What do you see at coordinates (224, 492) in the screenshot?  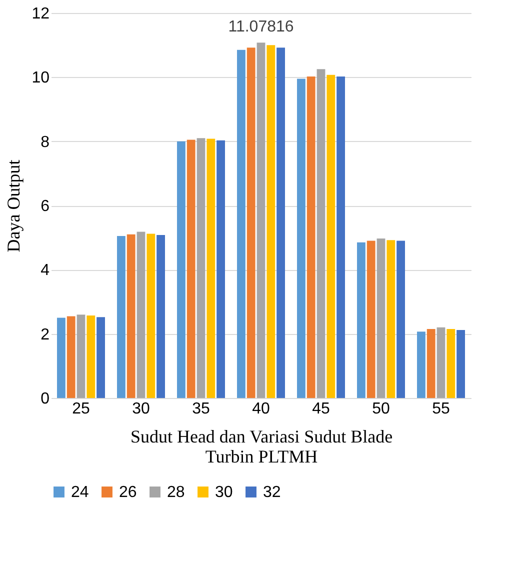 I see `legend-label: 30` at bounding box center [224, 492].